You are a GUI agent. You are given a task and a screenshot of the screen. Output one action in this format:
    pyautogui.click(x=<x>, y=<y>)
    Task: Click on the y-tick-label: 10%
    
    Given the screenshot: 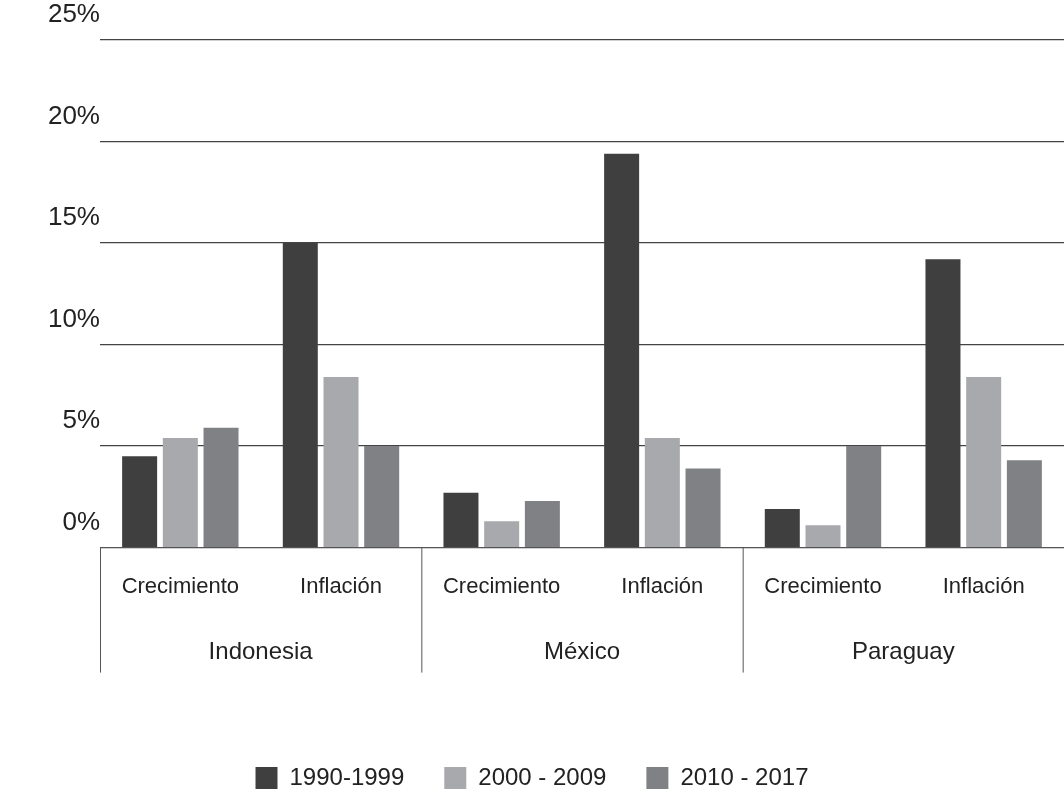 What is the action you would take?
    pyautogui.click(x=73, y=317)
    